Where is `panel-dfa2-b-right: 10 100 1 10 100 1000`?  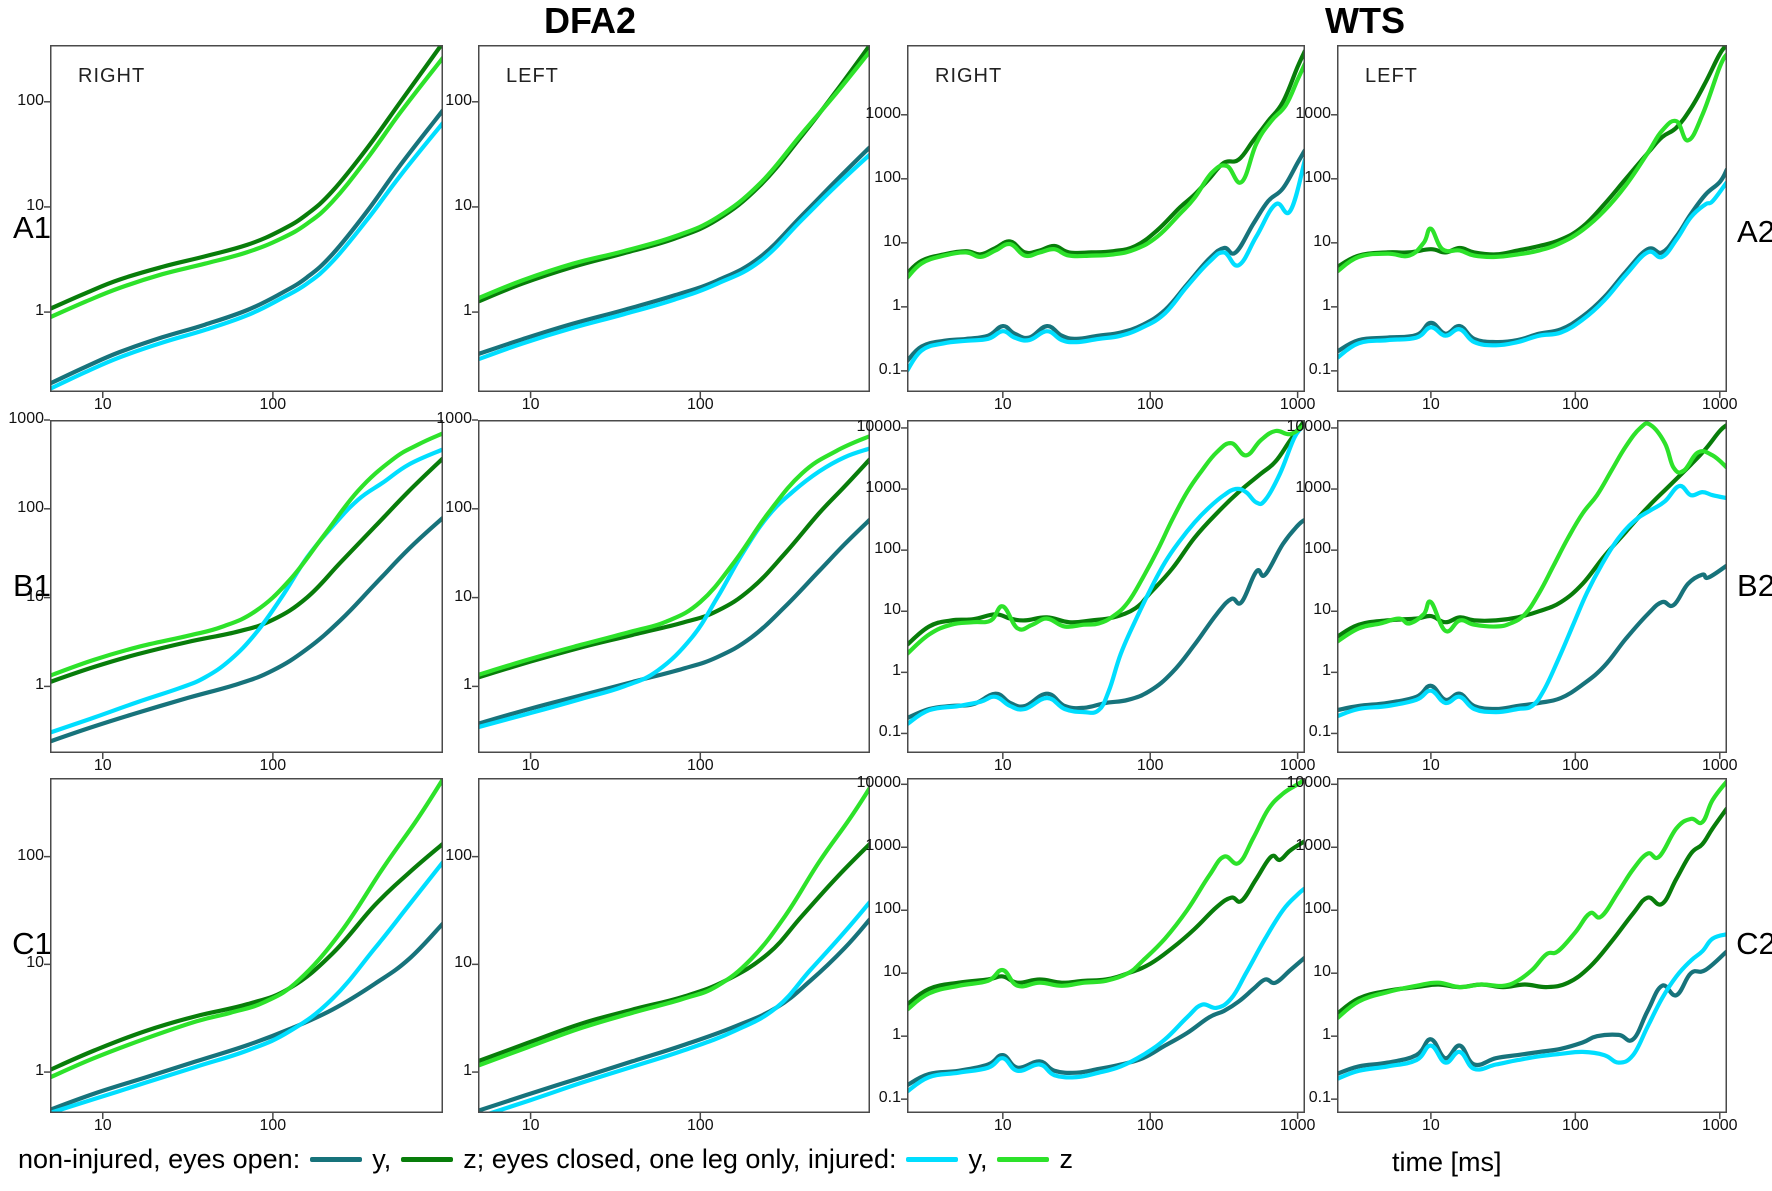 panel-dfa2-b-right: 10 100 1 10 100 1000 is located at coordinates (225, 592).